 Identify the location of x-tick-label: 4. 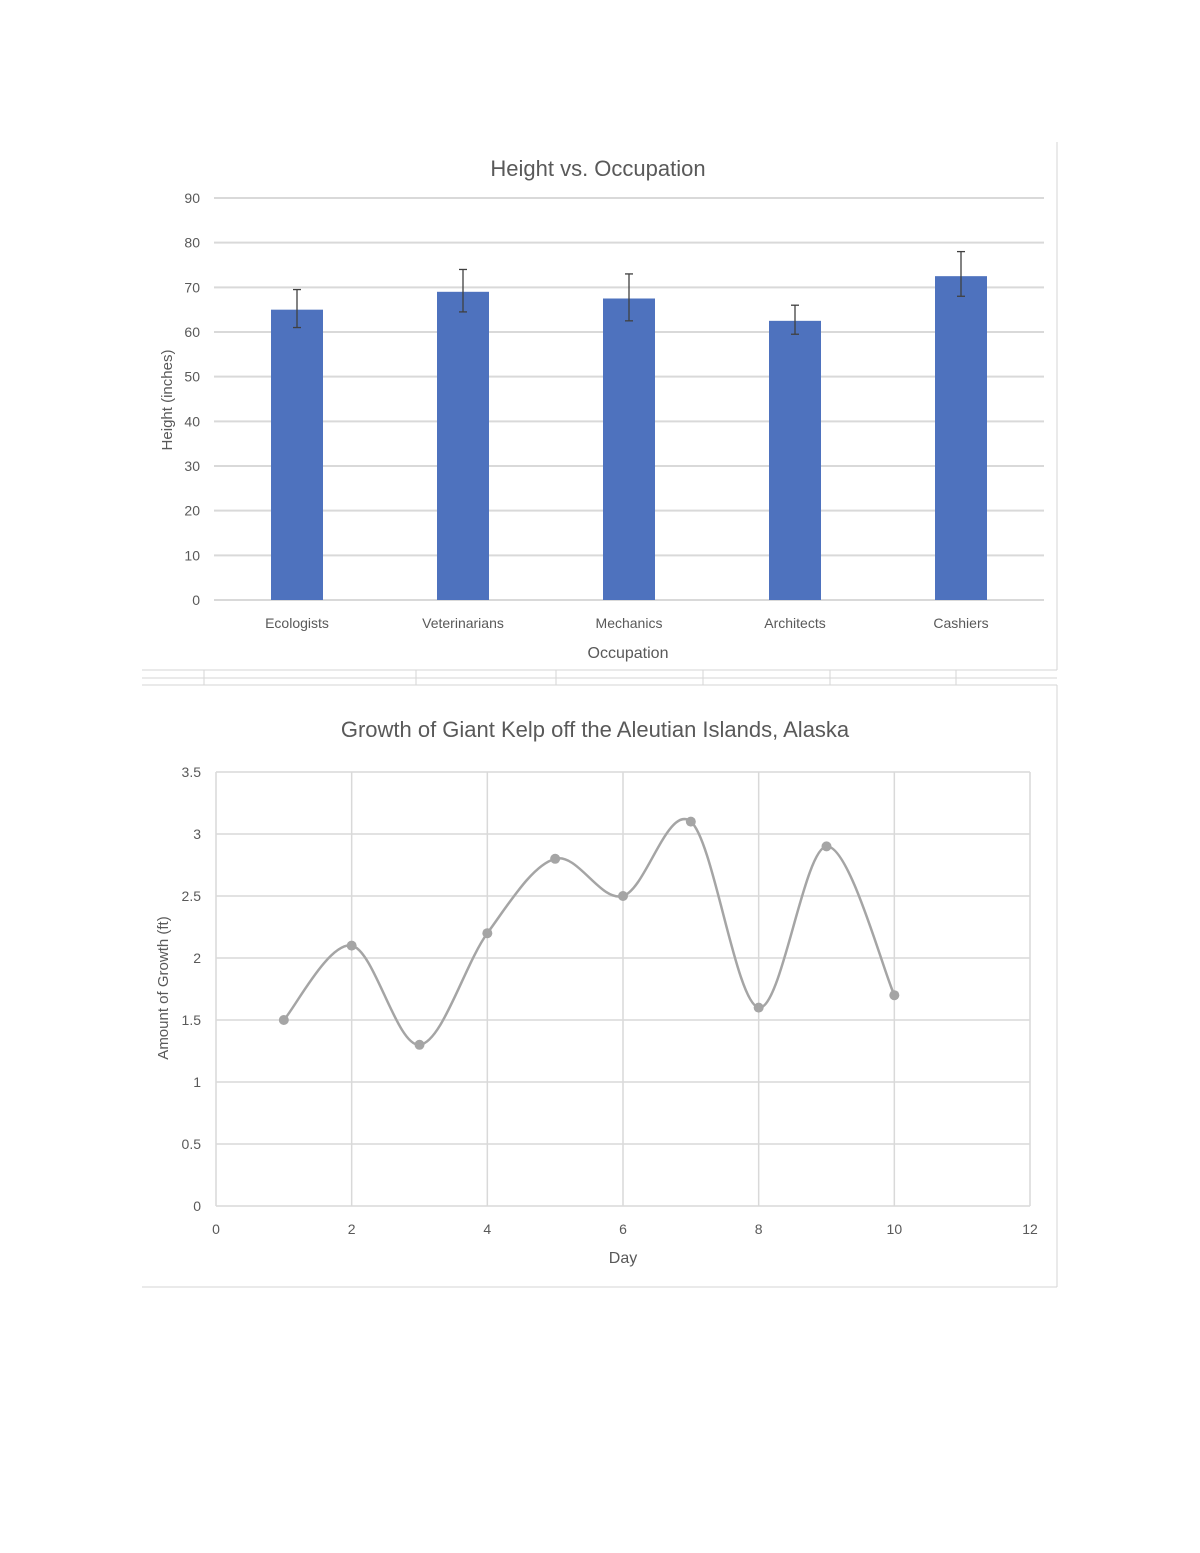
(487, 1229).